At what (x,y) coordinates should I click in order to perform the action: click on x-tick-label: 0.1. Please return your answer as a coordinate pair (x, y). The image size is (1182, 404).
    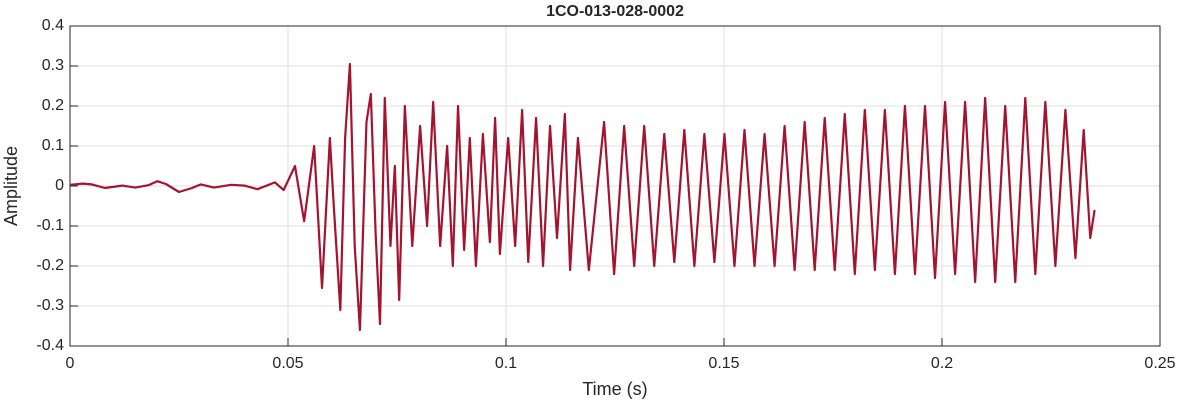
    Looking at the image, I should click on (506, 363).